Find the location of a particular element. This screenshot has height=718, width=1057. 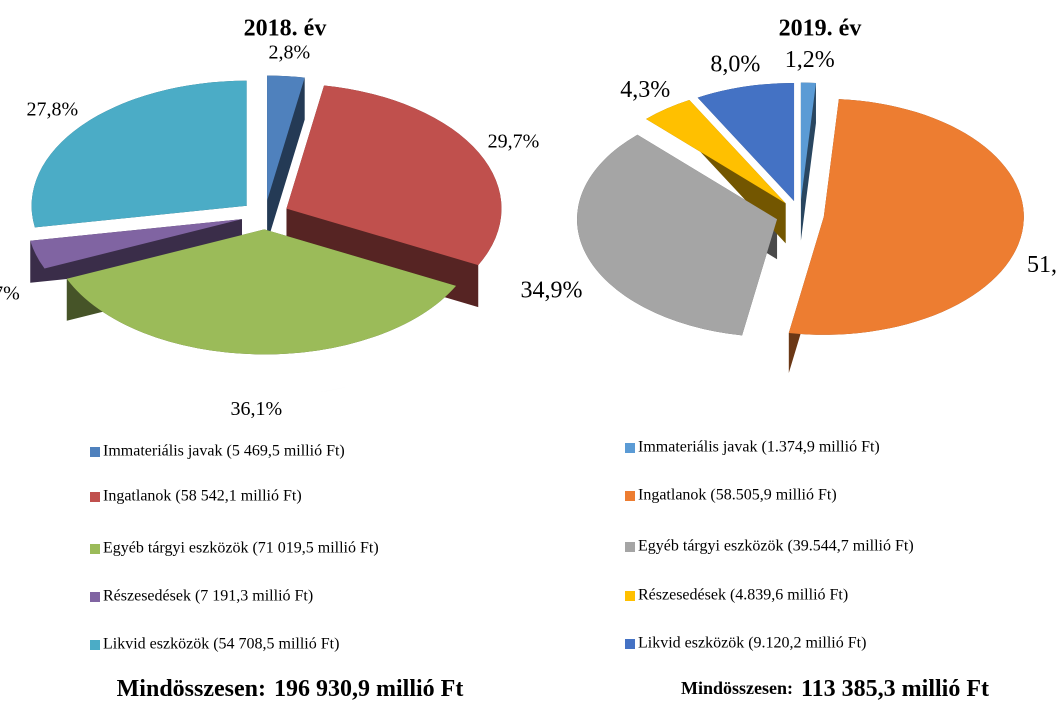

data-label: 1,2% is located at coordinates (810, 60).